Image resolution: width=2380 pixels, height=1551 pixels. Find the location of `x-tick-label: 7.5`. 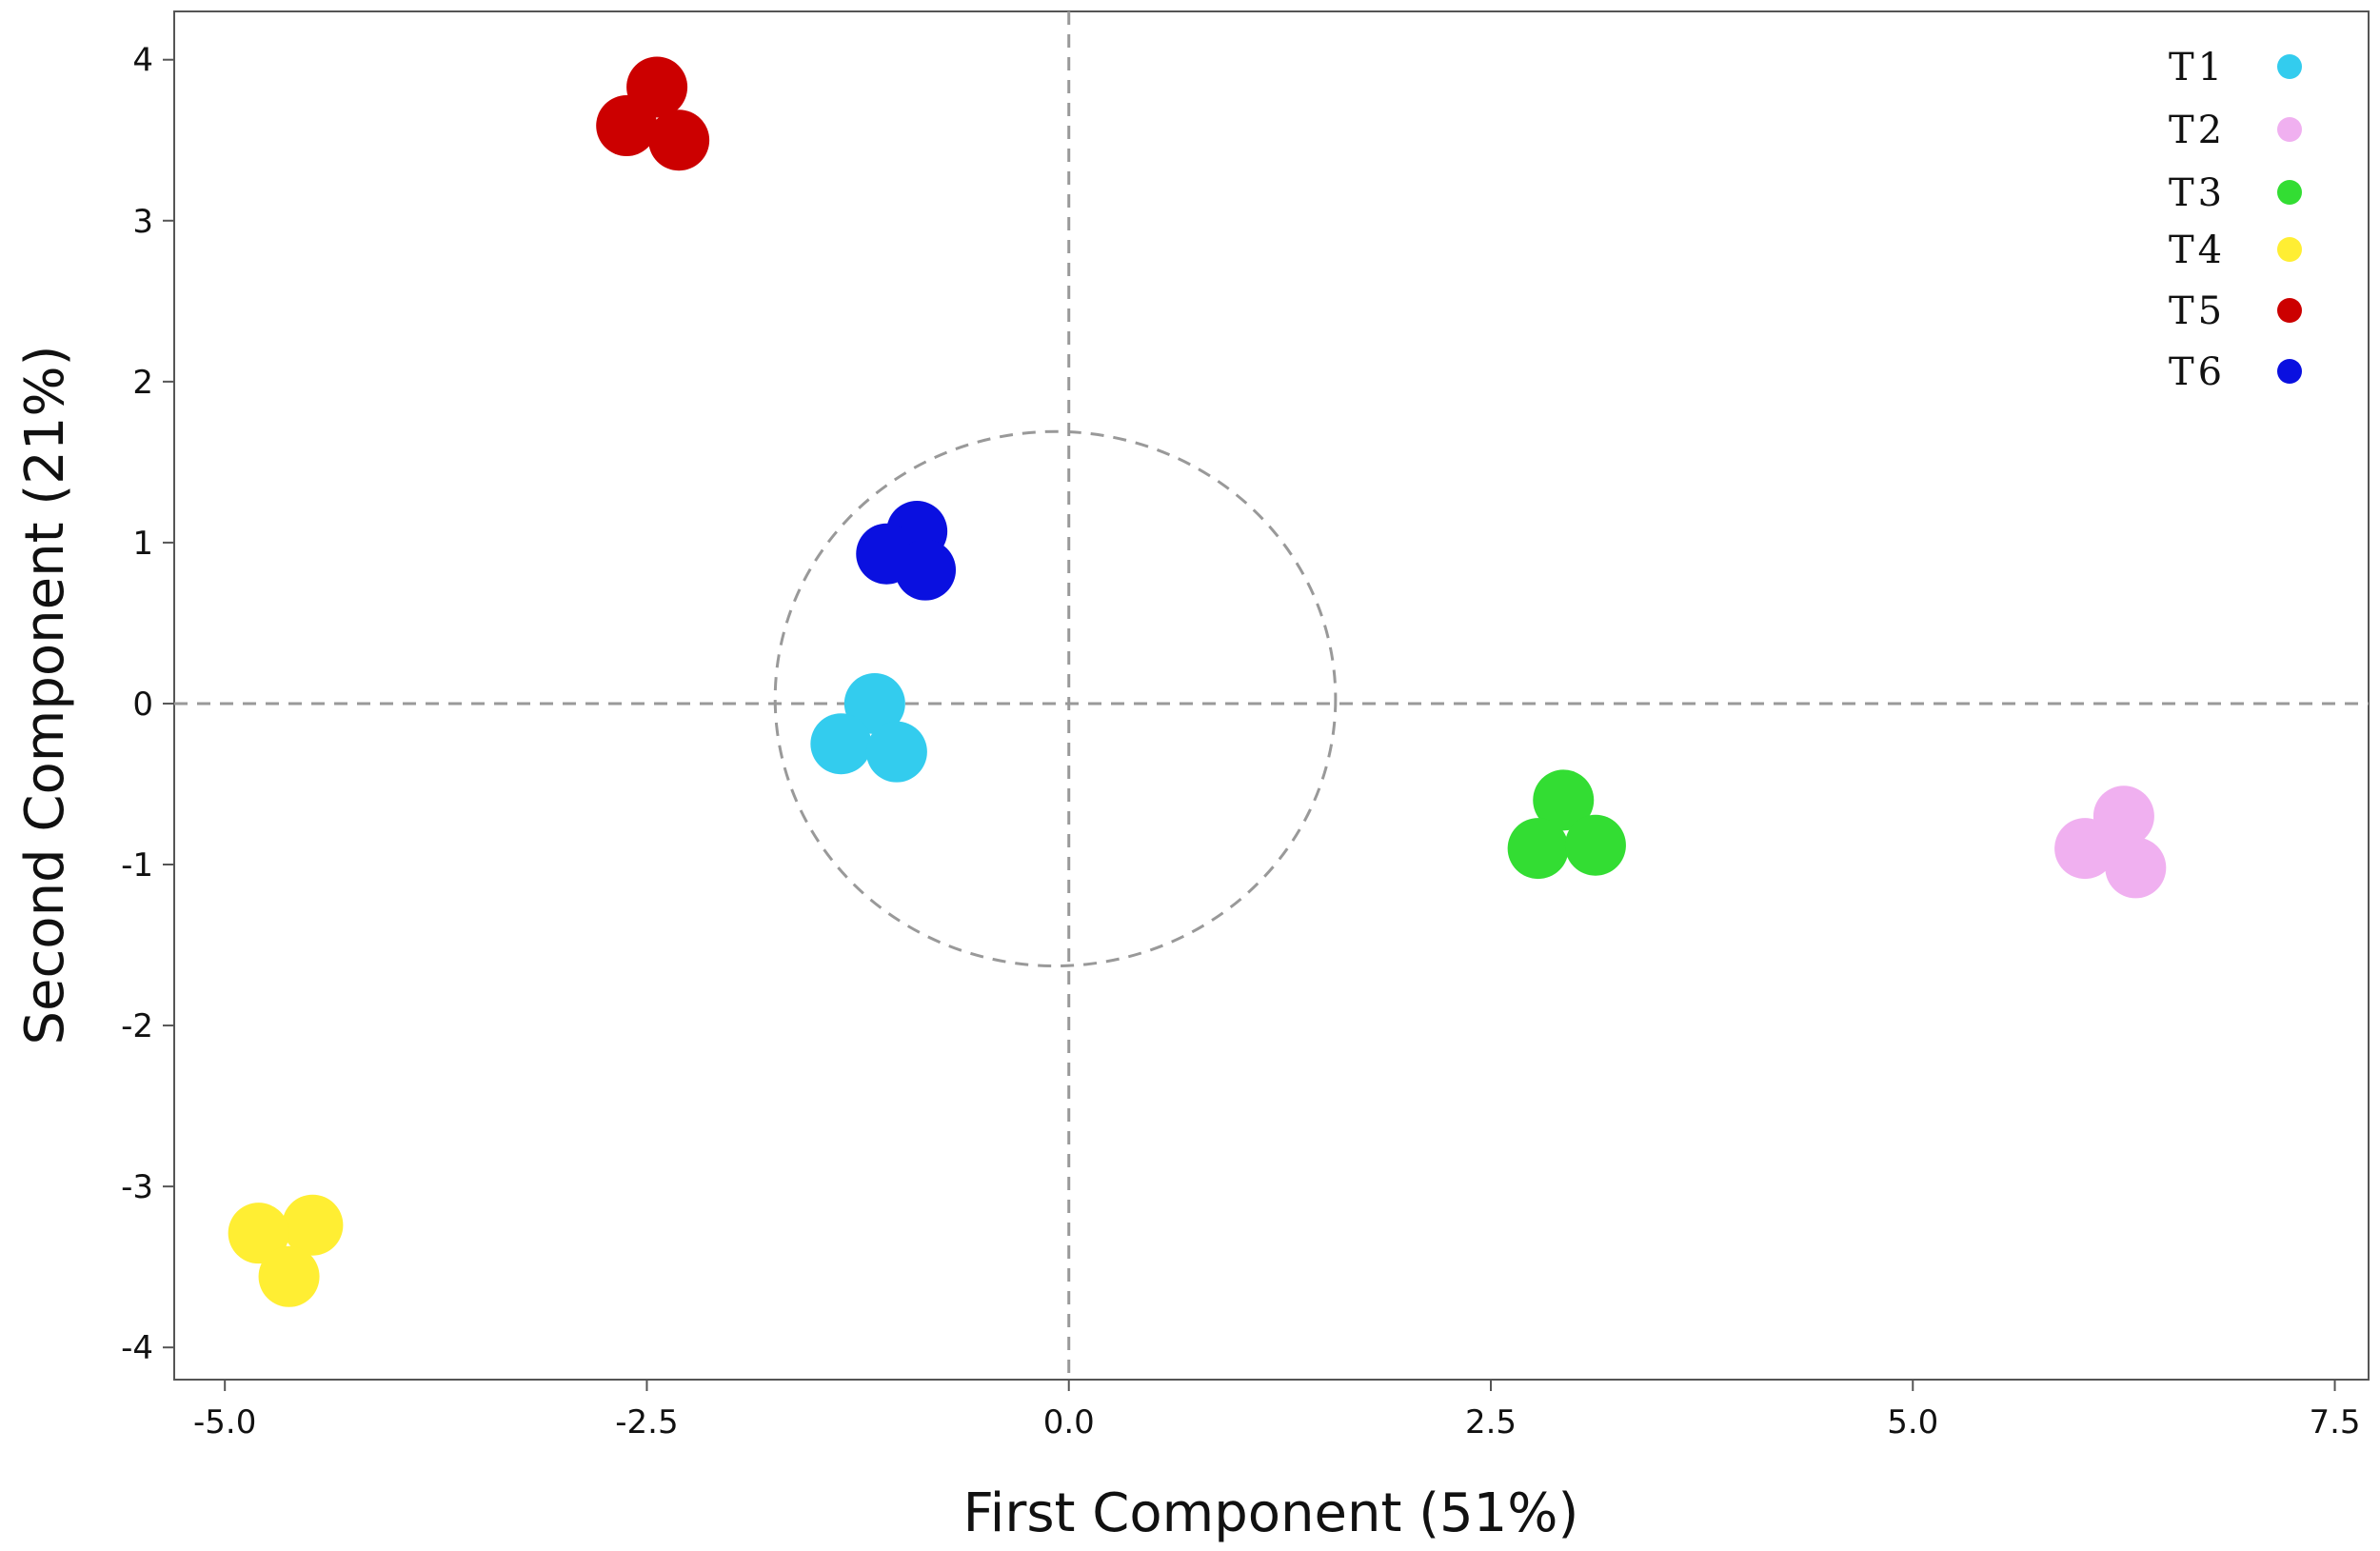

x-tick-label: 7.5 is located at coordinates (2334, 1422).